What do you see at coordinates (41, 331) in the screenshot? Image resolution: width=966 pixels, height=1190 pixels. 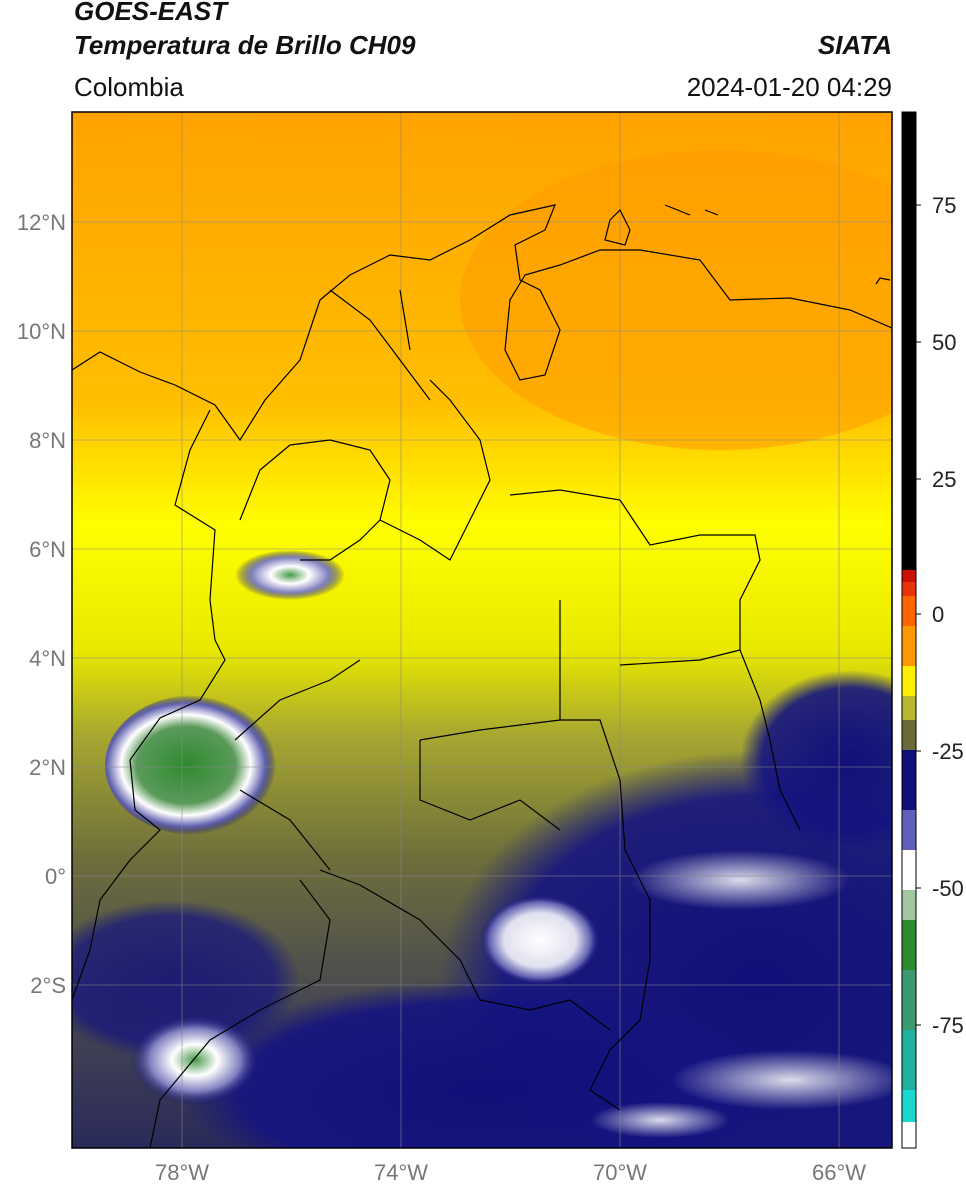 I see `lat-label-10n: 10°N` at bounding box center [41, 331].